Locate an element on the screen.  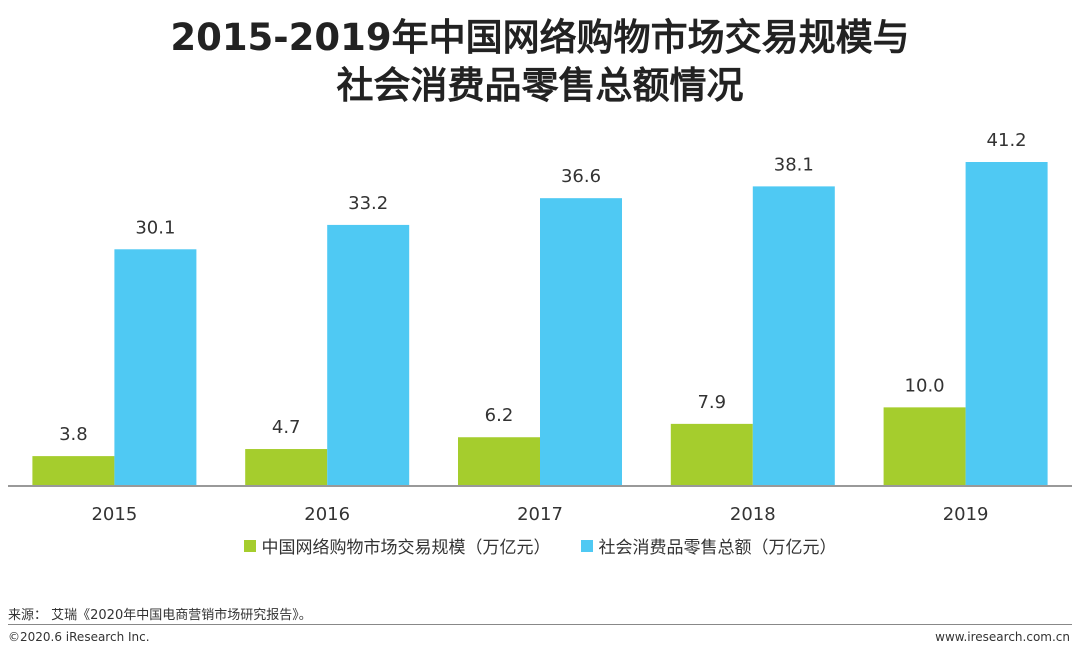
bar-retail-sales-2016 is located at coordinates (368, 355).